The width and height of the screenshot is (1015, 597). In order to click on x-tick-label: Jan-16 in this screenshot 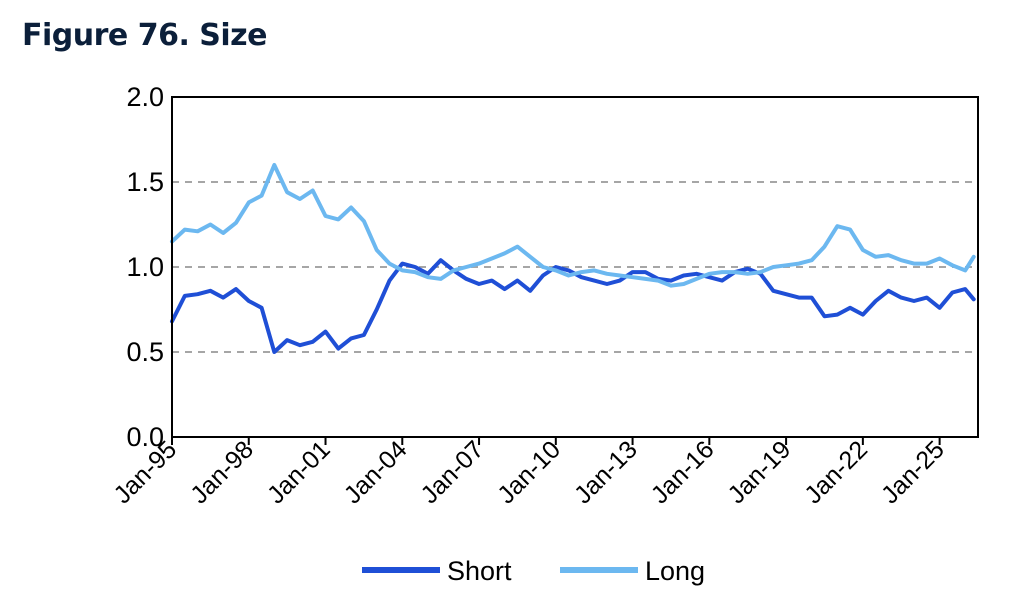, I will do `click(683, 472)`.